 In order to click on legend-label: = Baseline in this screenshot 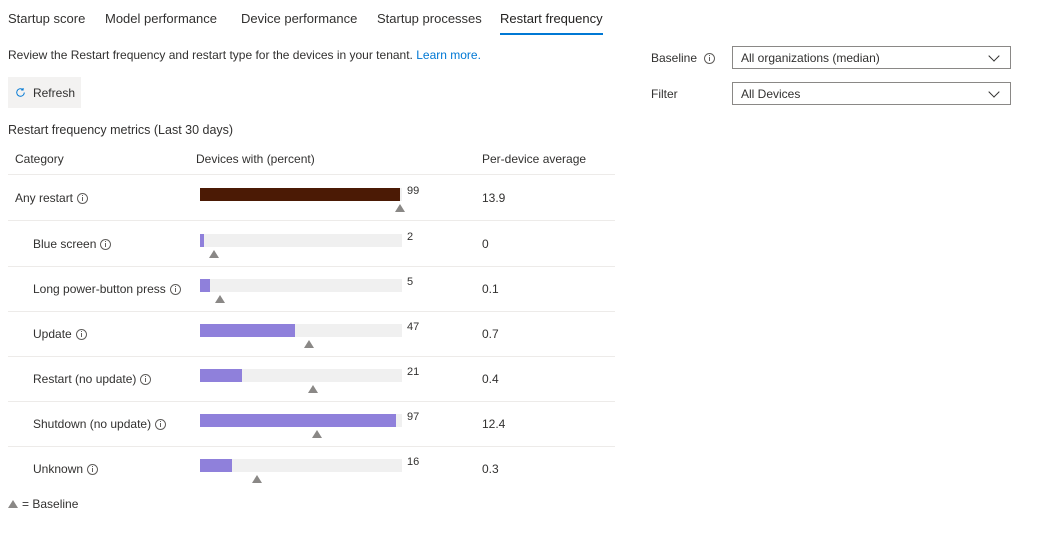, I will do `click(50, 504)`.